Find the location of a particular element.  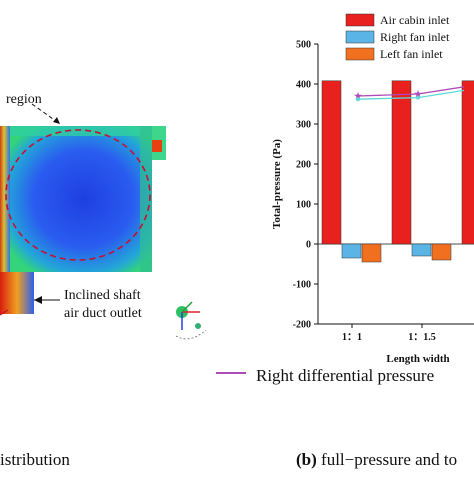

caption-prefix: (b) is located at coordinates (306, 459).